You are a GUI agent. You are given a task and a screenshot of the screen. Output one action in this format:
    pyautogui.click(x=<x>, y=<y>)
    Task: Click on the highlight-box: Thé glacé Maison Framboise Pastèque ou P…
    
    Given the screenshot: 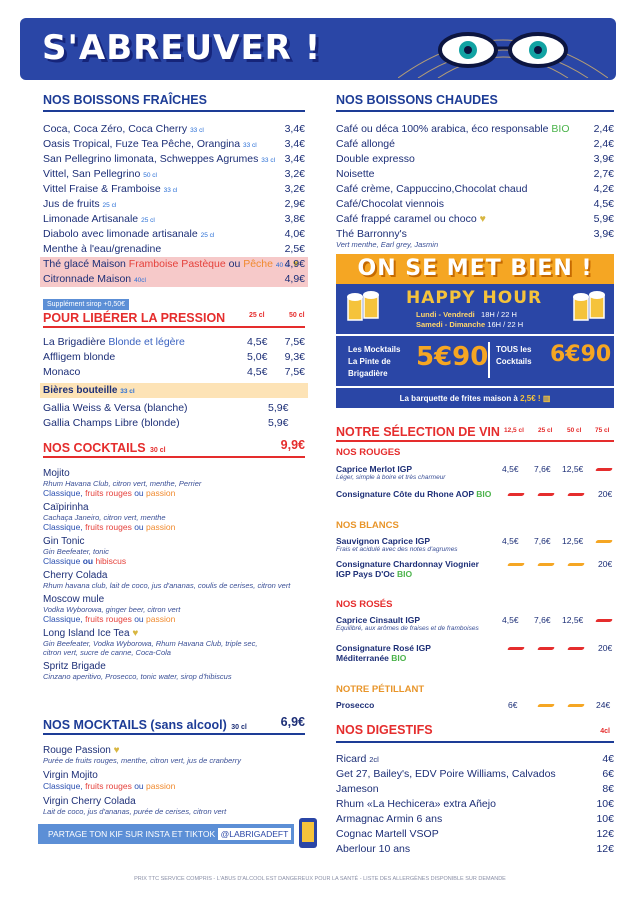 What is the action you would take?
    pyautogui.click(x=174, y=272)
    